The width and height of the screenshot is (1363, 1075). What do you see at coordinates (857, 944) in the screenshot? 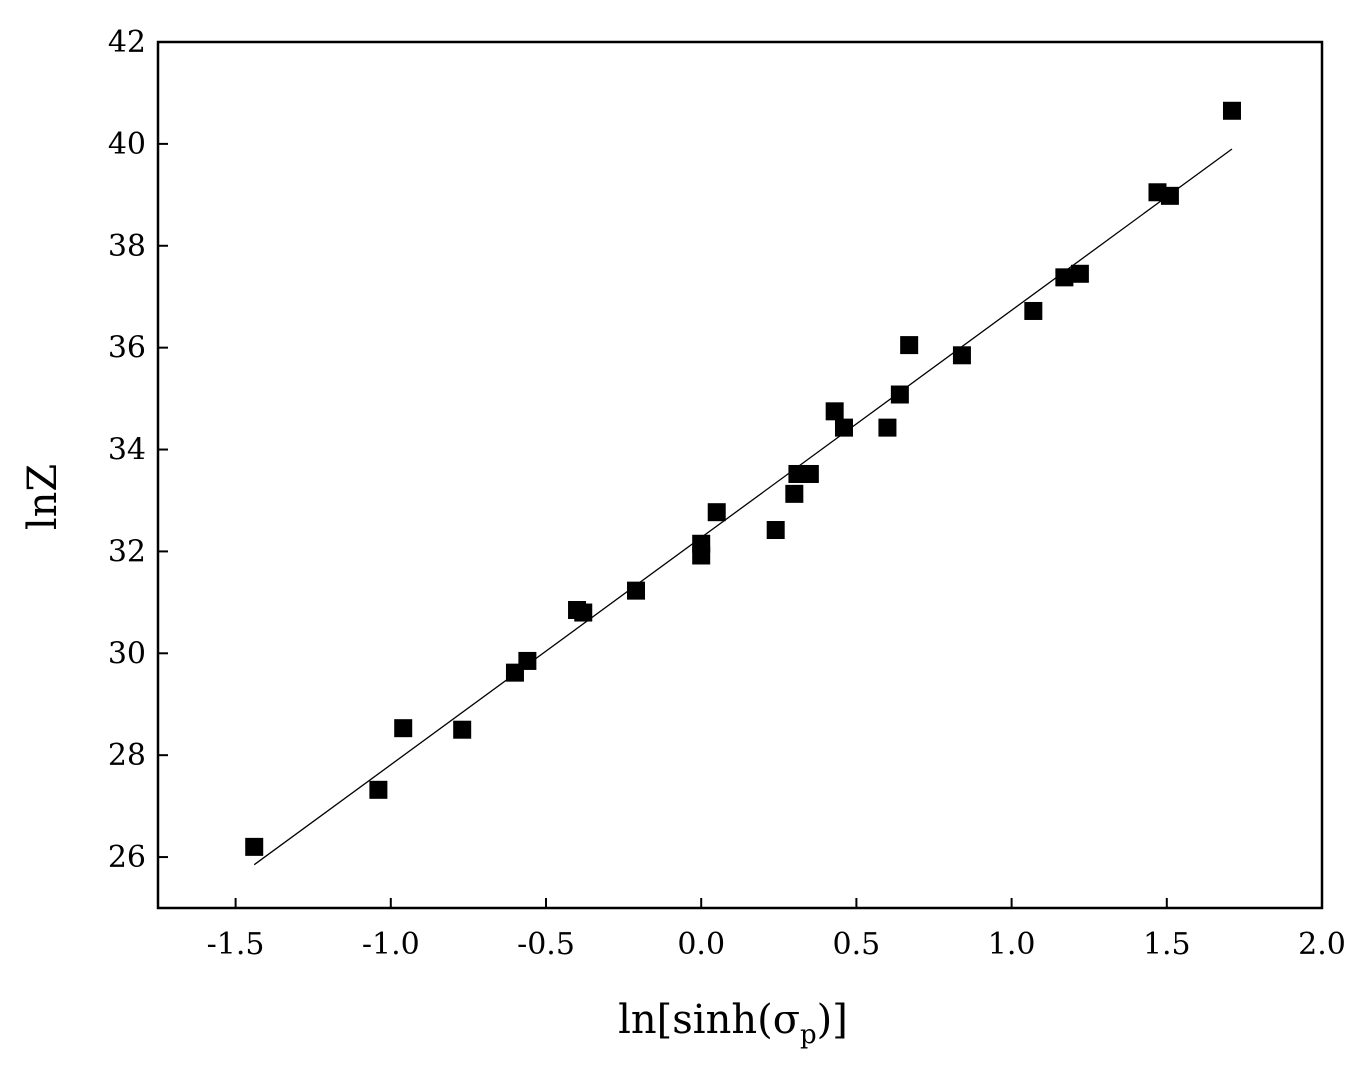
I see `x-tick-label: 0.5` at bounding box center [857, 944].